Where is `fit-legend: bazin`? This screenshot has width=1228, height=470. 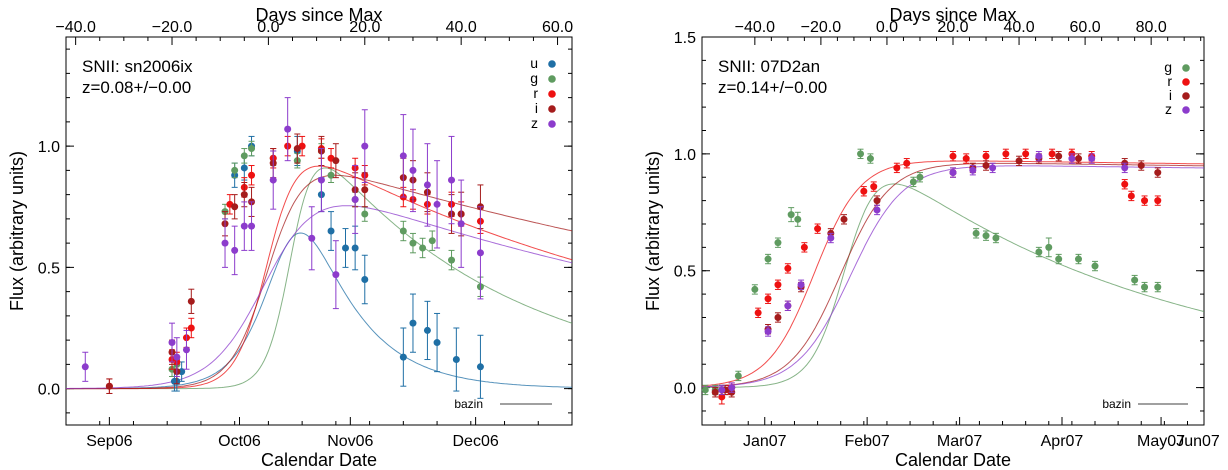 fit-legend: bazin is located at coordinates (1145, 404).